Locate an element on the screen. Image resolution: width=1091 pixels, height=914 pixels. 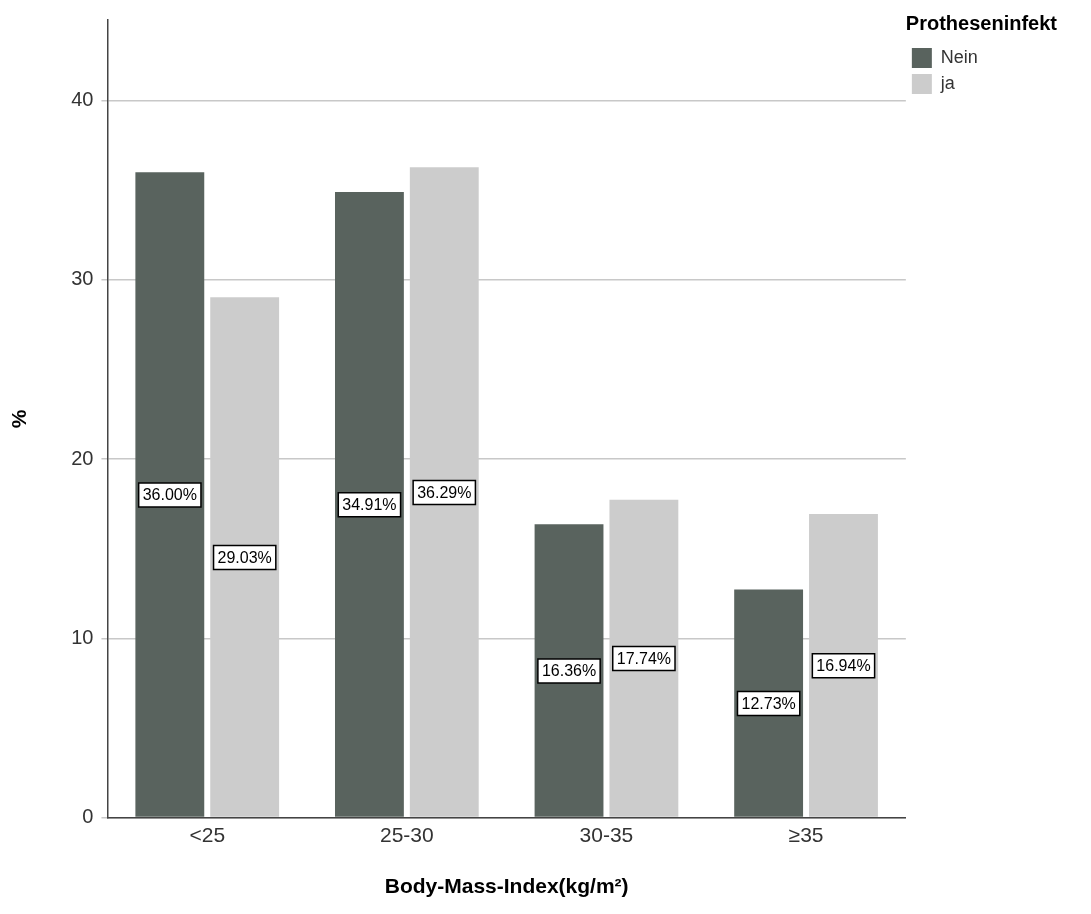
data-label: 12.73% is located at coordinates (768, 703).